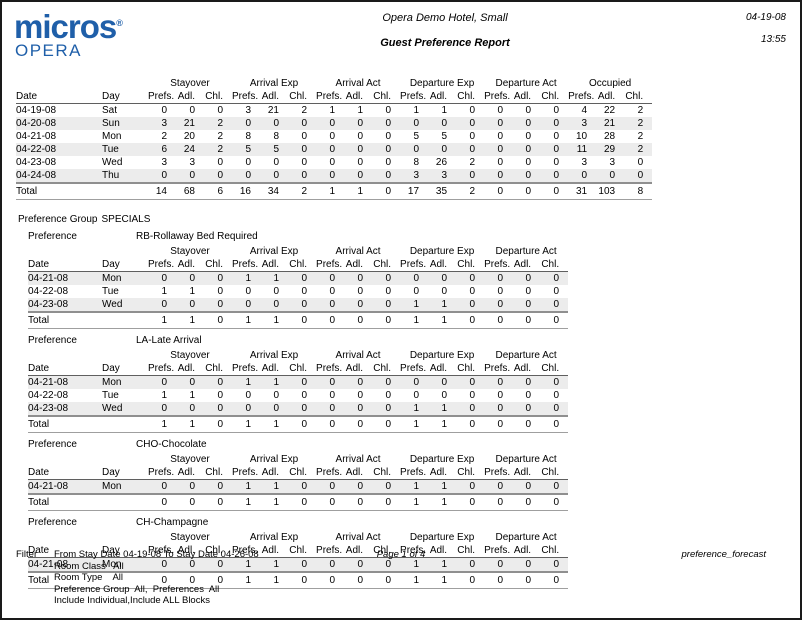  I want to click on cell-value: 2, so click(220, 123).